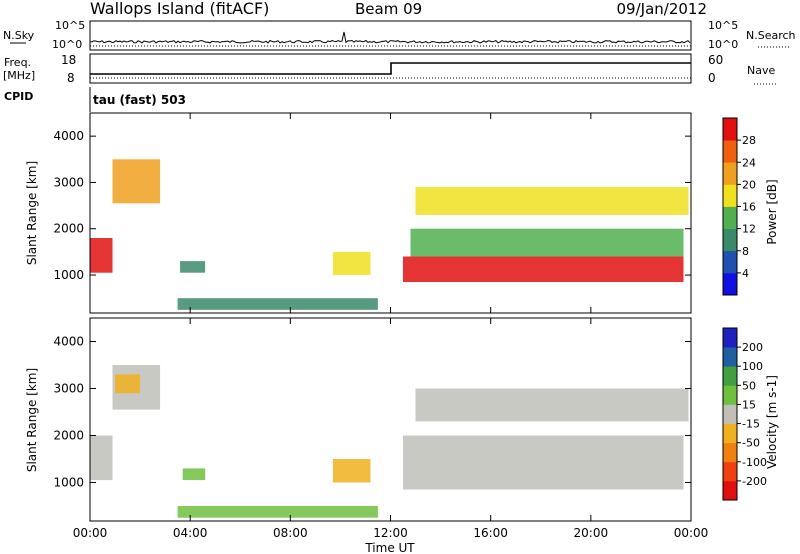  What do you see at coordinates (18, 96) in the screenshot?
I see `cpid-label: CPID` at bounding box center [18, 96].